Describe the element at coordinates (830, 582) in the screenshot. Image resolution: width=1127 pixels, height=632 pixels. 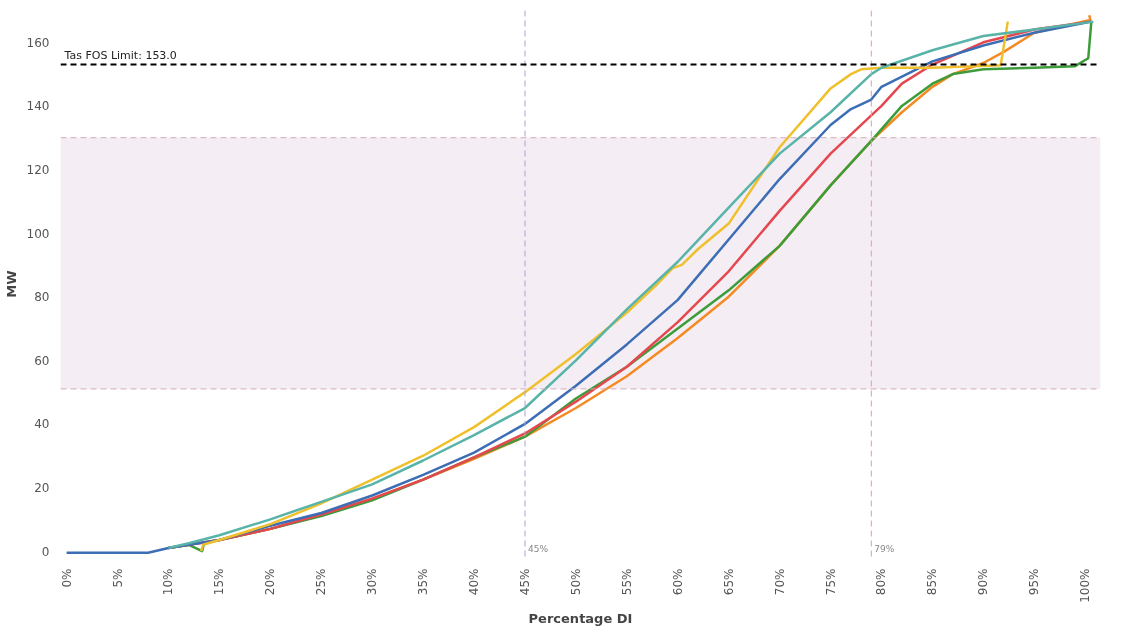
I see `x-tick-label: 75%` at that location.